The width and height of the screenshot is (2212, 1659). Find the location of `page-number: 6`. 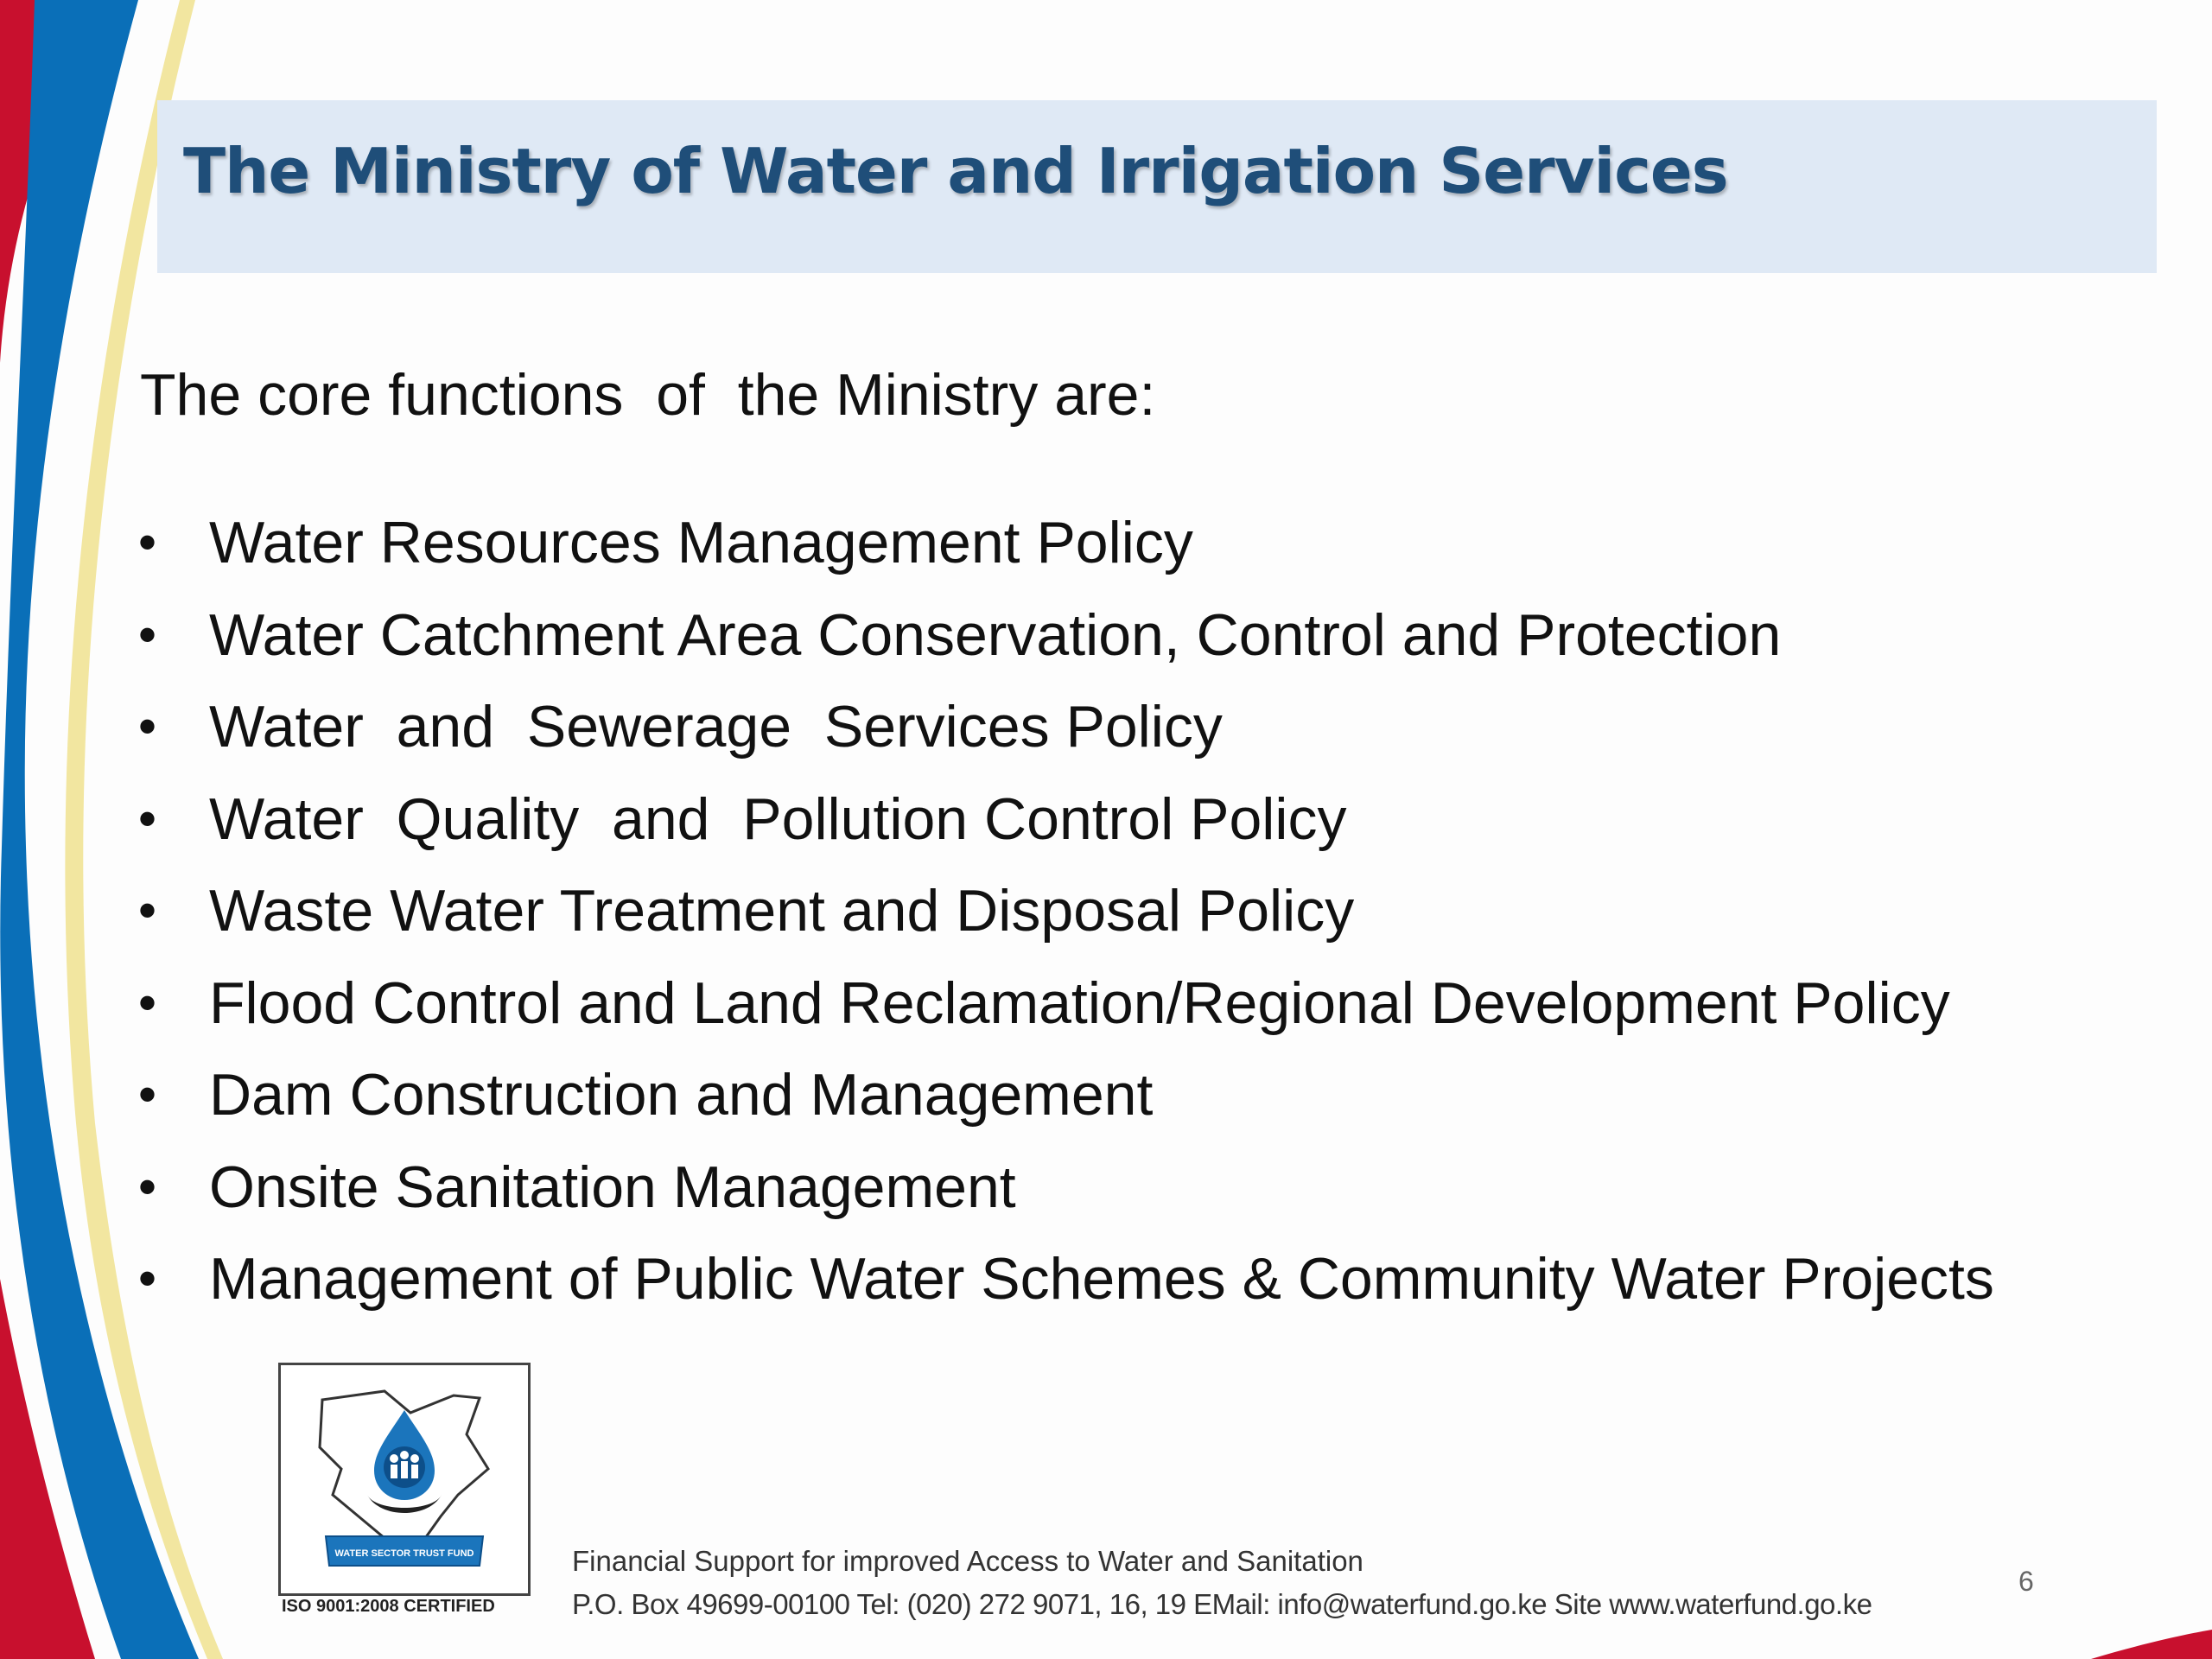

page-number: 6 is located at coordinates (2026, 1581).